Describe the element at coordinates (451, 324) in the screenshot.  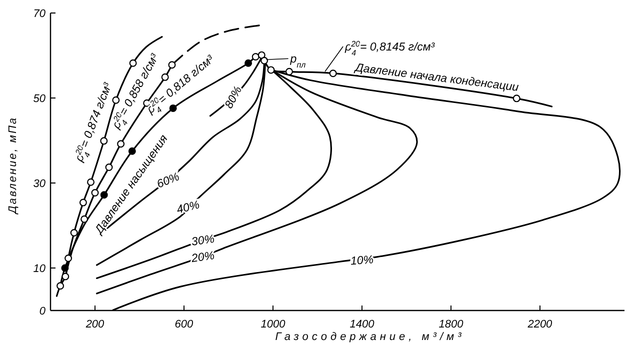
I see `x-tick-label: 1800` at that location.